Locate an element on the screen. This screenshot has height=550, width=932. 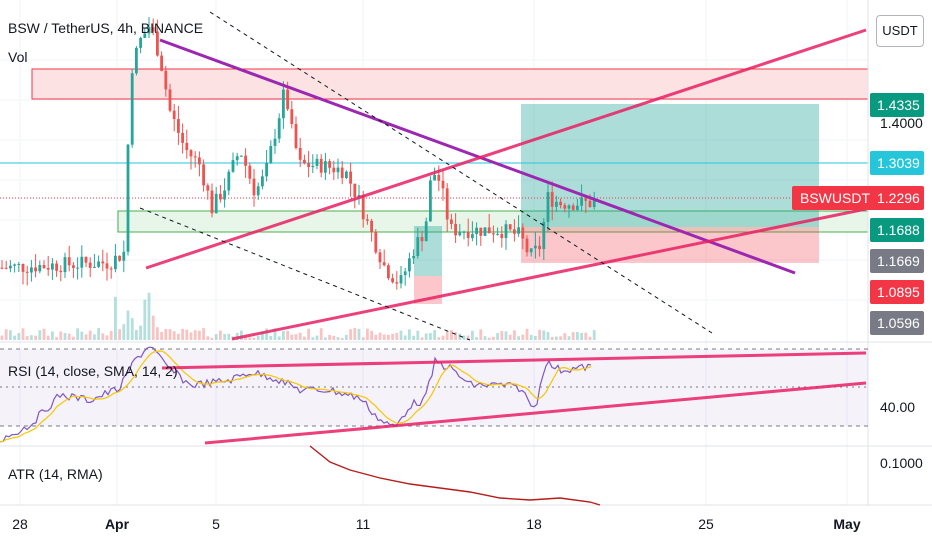
rsi-upper-trendline is located at coordinates (514, 360).